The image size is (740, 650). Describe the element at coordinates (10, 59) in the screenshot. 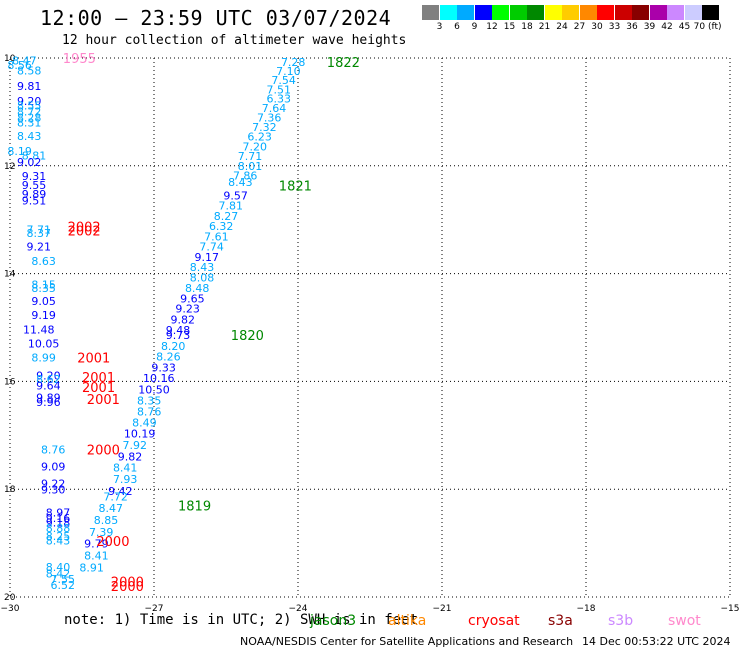

I see `y-tick-label: 10` at that location.